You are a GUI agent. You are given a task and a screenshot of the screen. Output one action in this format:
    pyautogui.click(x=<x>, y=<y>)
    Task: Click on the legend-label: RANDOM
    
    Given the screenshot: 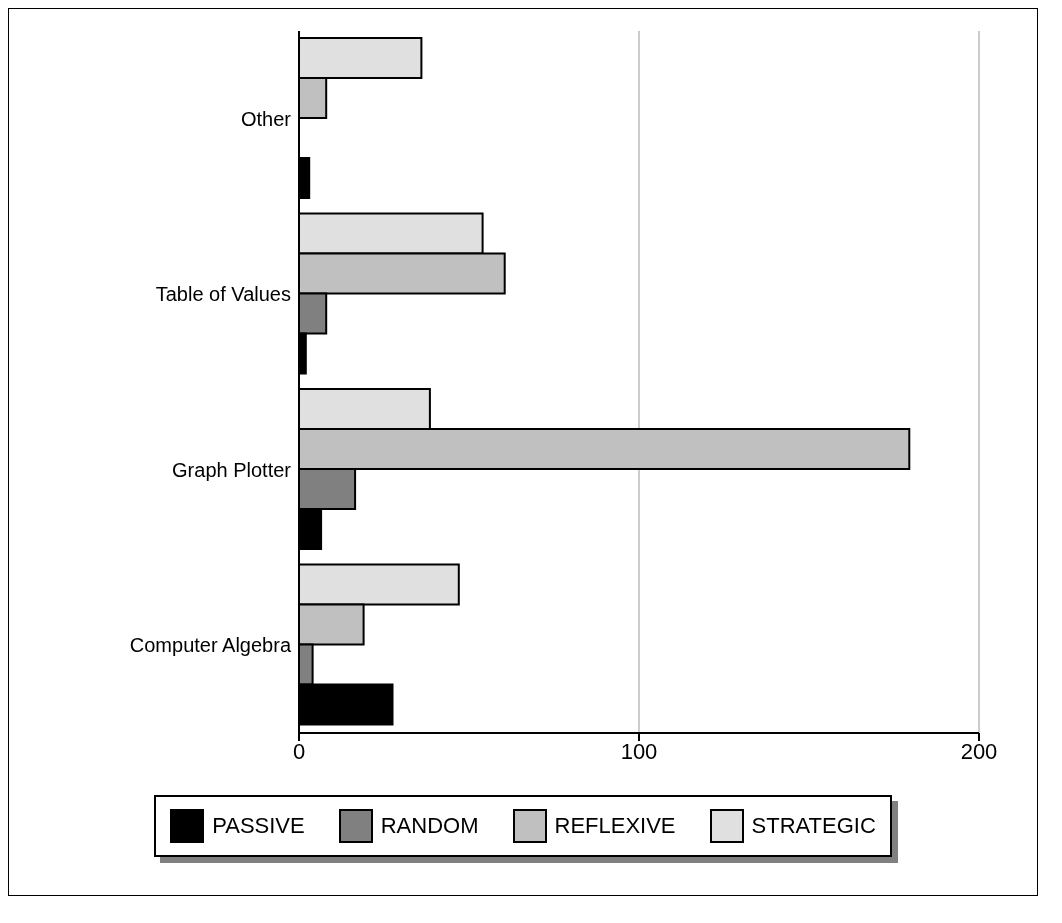 What is the action you would take?
    pyautogui.click(x=429, y=826)
    